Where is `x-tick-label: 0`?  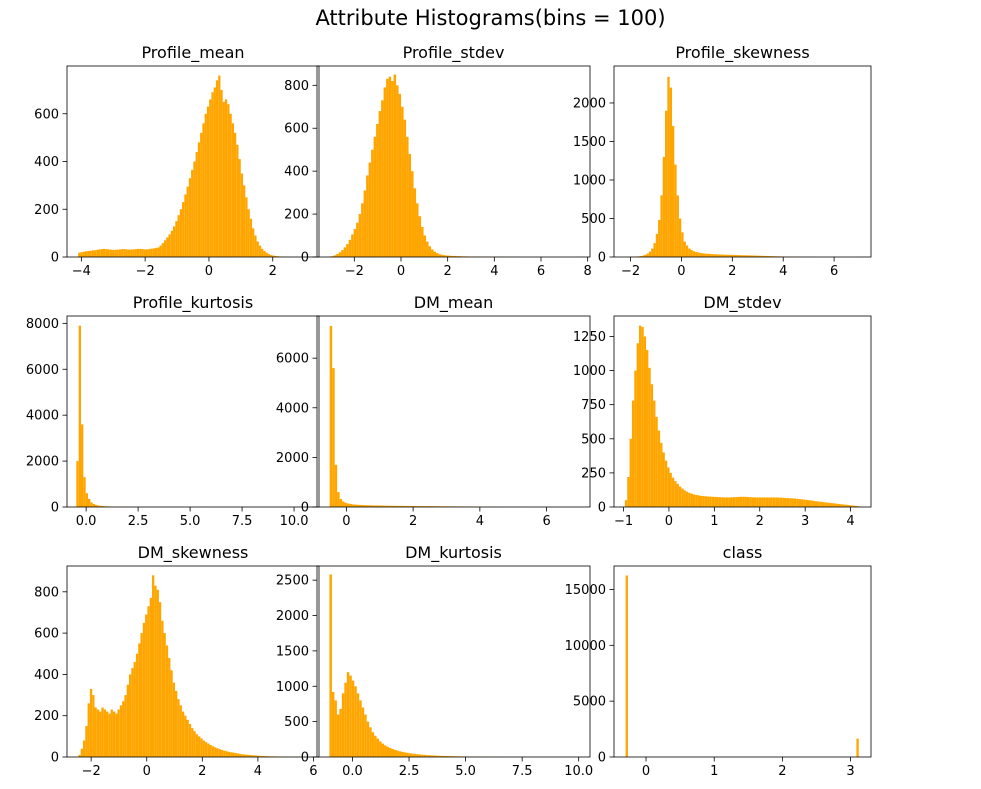 x-tick-label: 0 is located at coordinates (681, 271).